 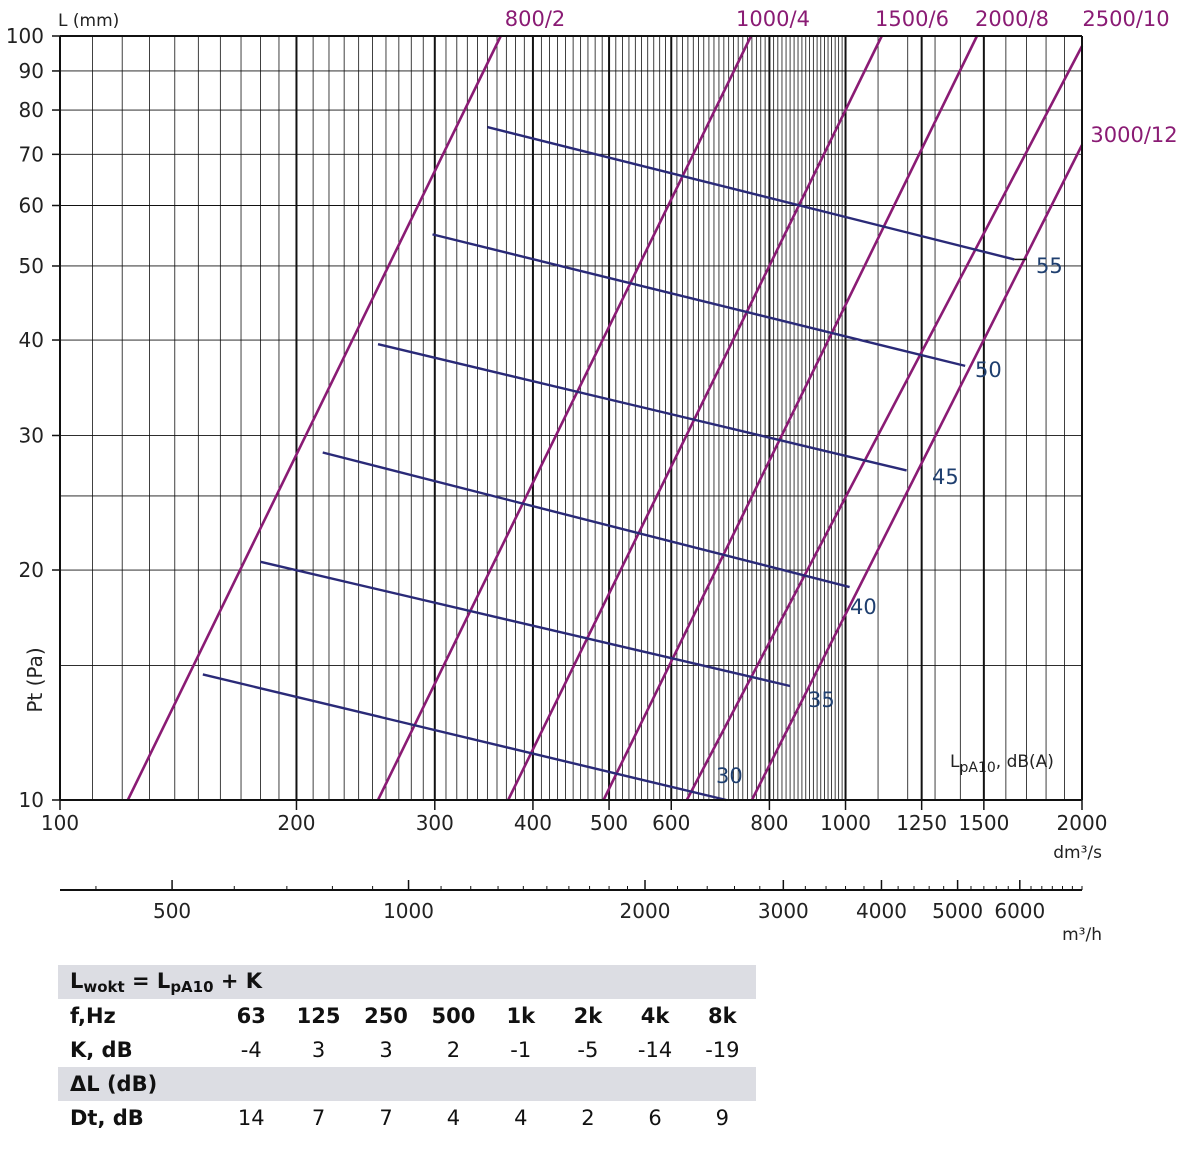 I want to click on sound-series-title: LpA10, dB(A), so click(x=1002, y=764).